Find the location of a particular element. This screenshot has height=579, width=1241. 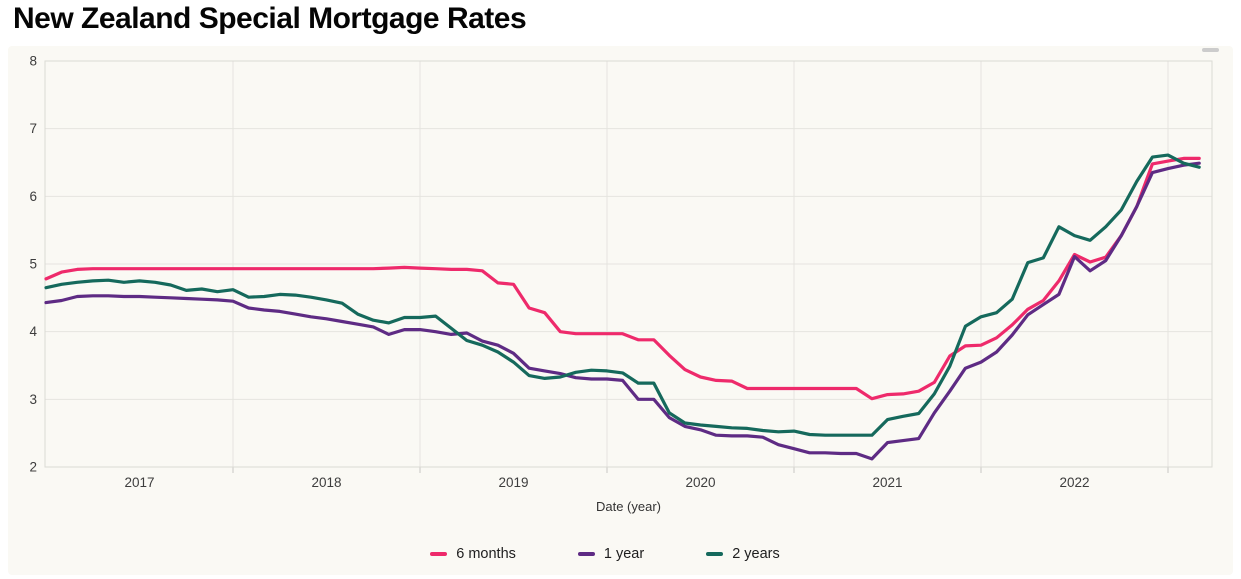

y-tick-label: 3 is located at coordinates (33, 399).